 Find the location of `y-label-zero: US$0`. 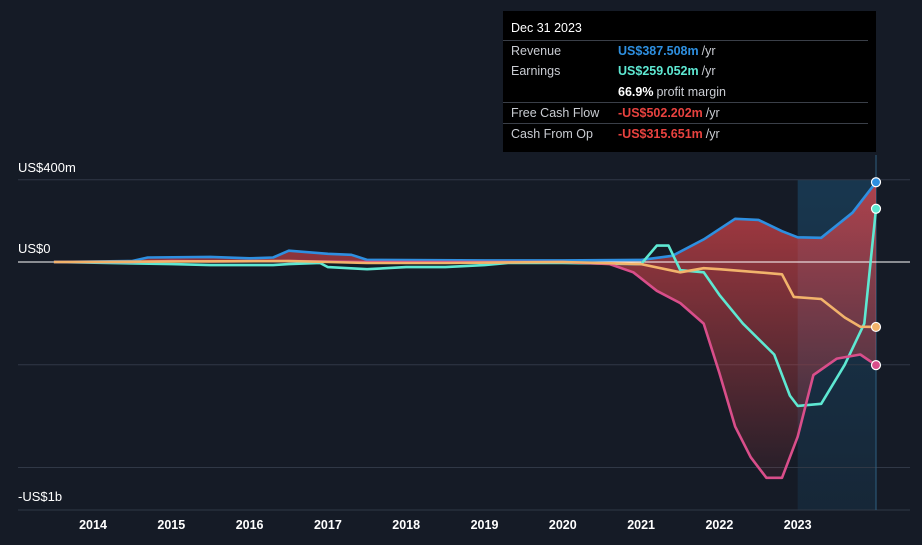

y-label-zero: US$0 is located at coordinates (34, 248).